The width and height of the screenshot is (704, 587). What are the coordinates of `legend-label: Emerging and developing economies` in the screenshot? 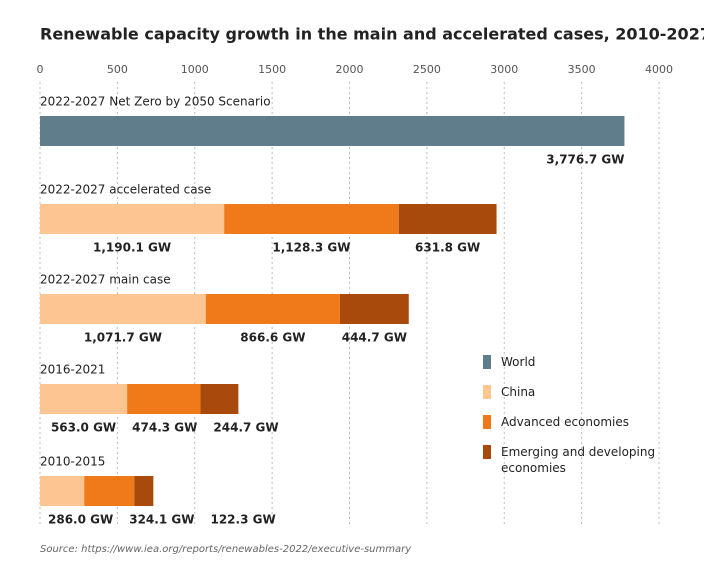 It's located at (578, 460).